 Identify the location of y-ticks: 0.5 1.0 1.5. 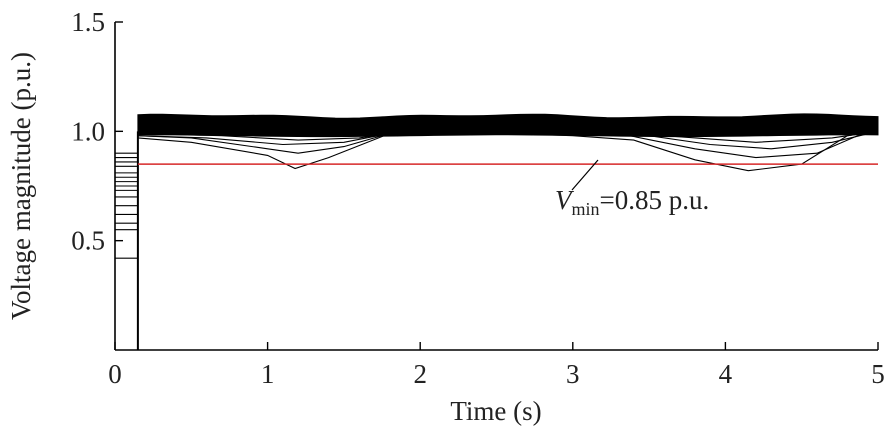
(97, 131).